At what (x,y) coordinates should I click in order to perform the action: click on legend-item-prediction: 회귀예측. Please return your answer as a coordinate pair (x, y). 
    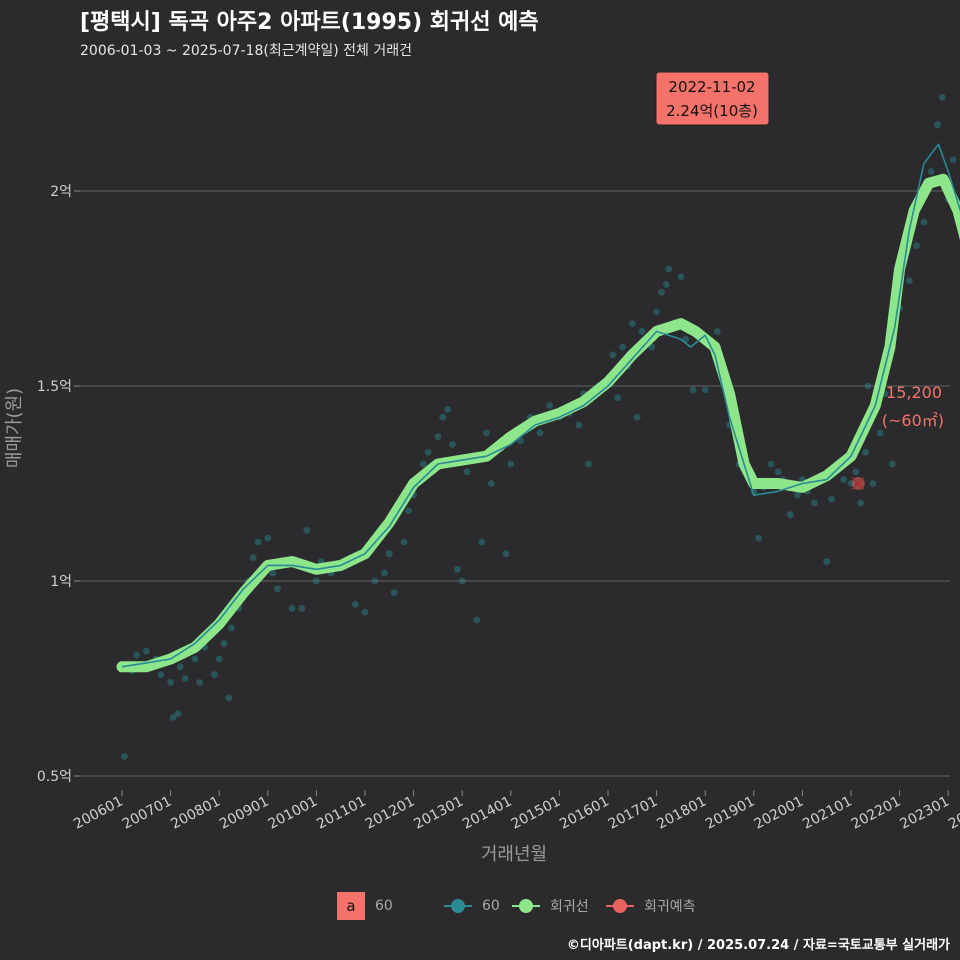
    Looking at the image, I should click on (651, 906).